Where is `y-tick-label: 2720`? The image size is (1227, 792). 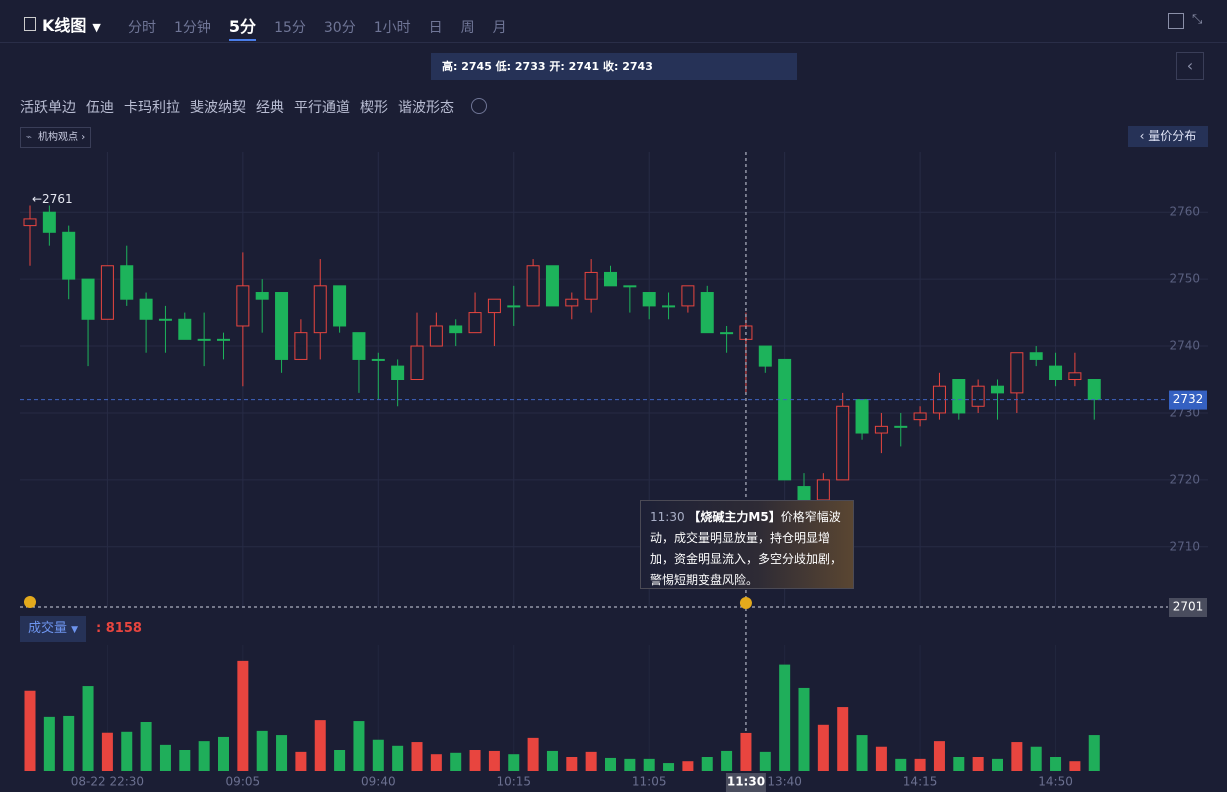
y-tick-label: 2720 is located at coordinates (1184, 479).